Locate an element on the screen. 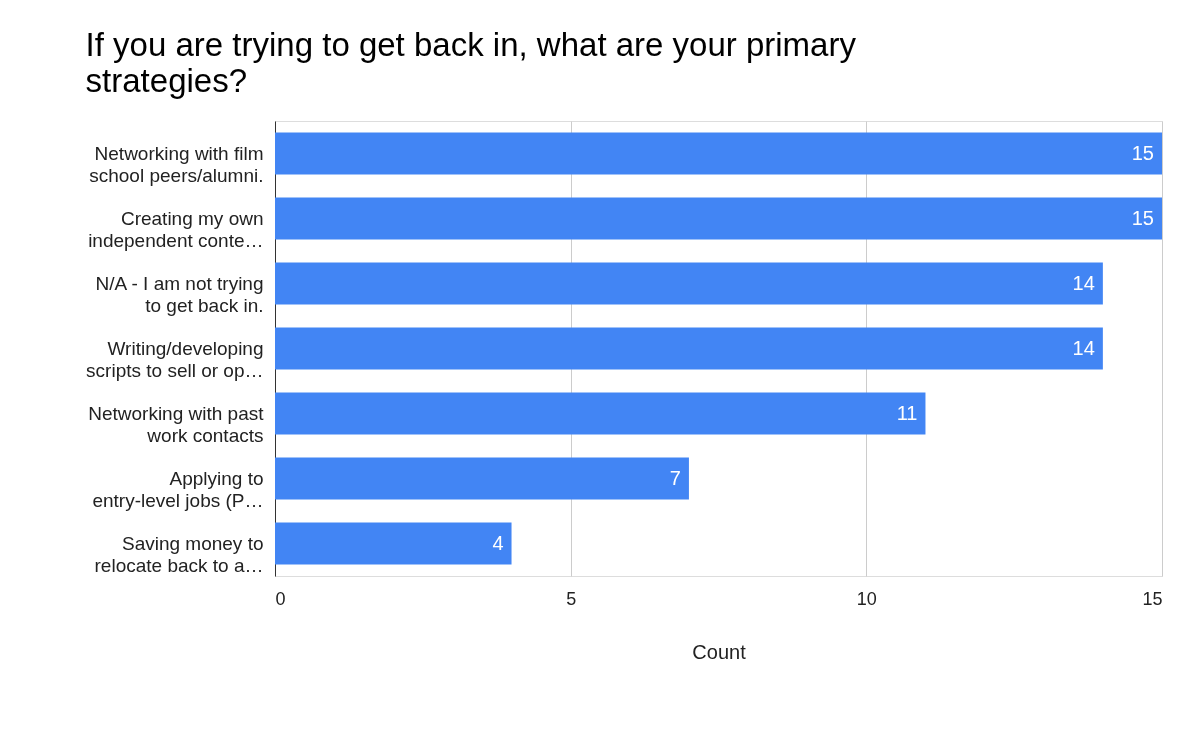  data-label: 11 is located at coordinates (907, 412).